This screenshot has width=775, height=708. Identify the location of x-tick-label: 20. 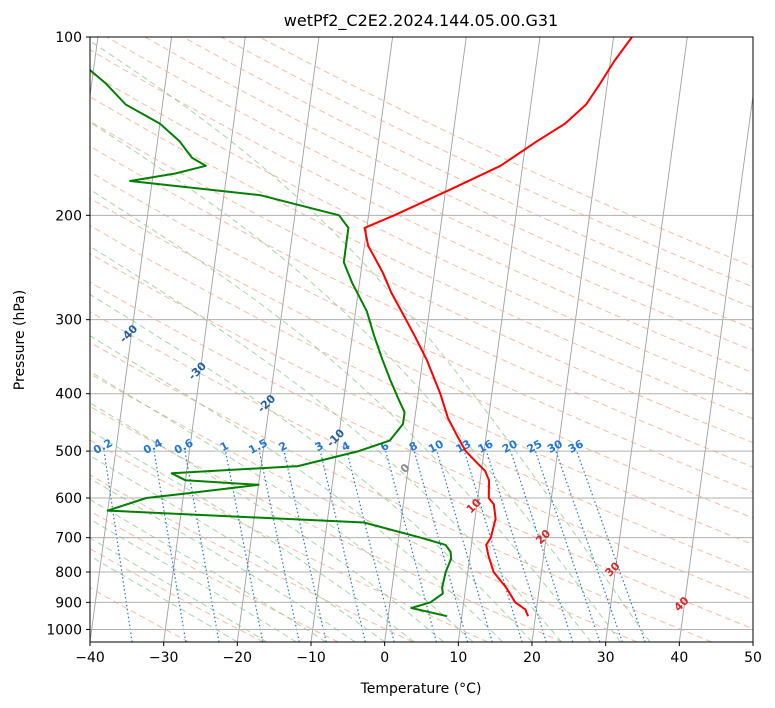
(532, 658).